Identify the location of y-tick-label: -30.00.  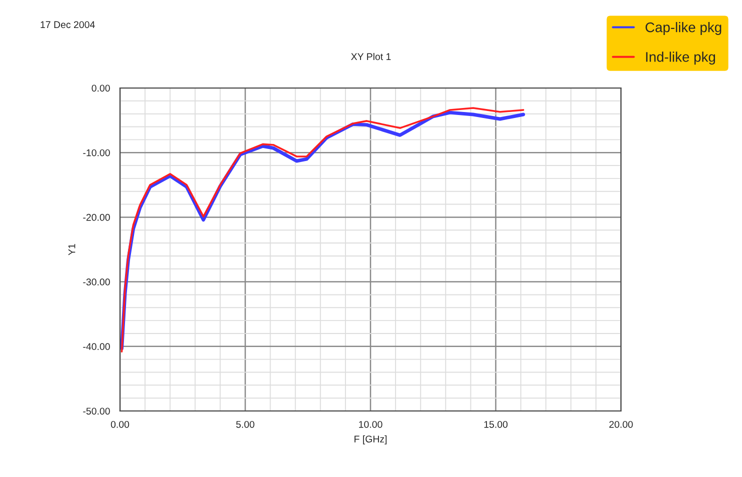
(96, 282).